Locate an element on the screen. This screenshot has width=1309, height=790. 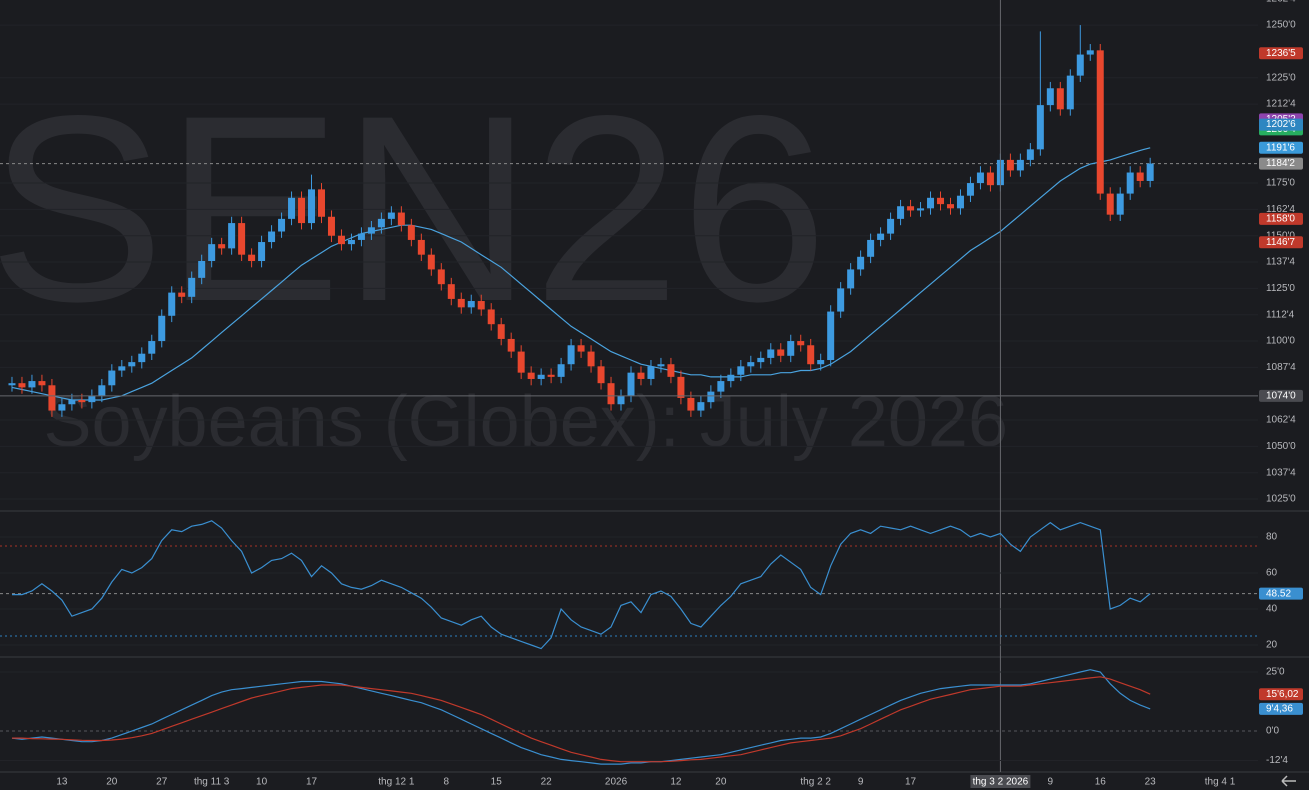
x-tick-label: 9 is located at coordinates (1051, 782).